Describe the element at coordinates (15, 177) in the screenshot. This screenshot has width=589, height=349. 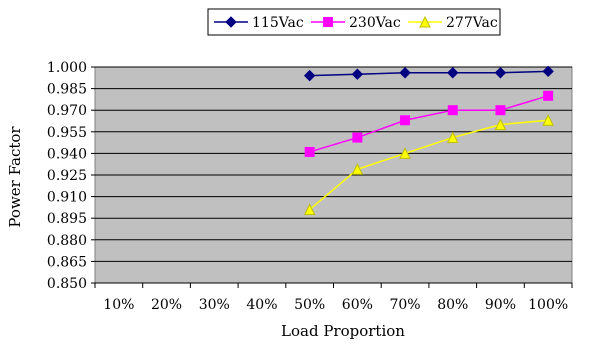
I see `y-axis-label: Power Factor` at that location.